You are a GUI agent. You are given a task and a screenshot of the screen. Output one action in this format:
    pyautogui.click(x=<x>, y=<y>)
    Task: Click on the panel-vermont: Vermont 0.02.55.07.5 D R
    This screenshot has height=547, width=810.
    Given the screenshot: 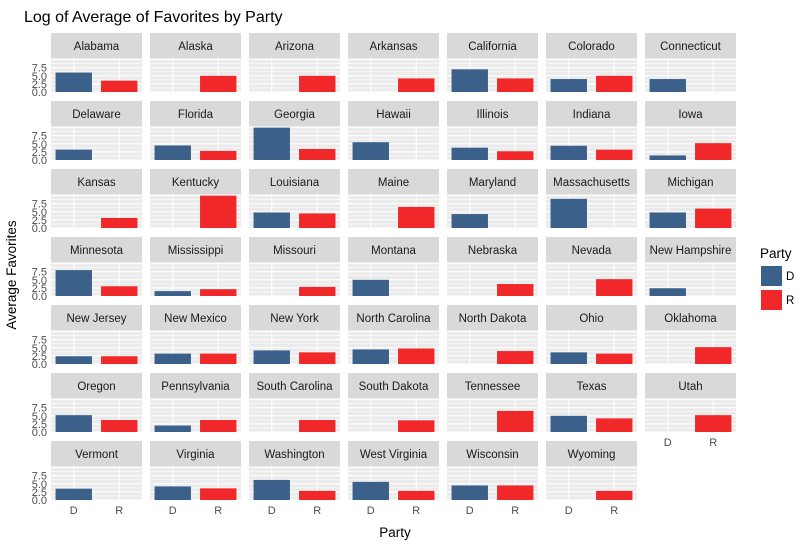 What is the action you would take?
    pyautogui.click(x=87, y=479)
    